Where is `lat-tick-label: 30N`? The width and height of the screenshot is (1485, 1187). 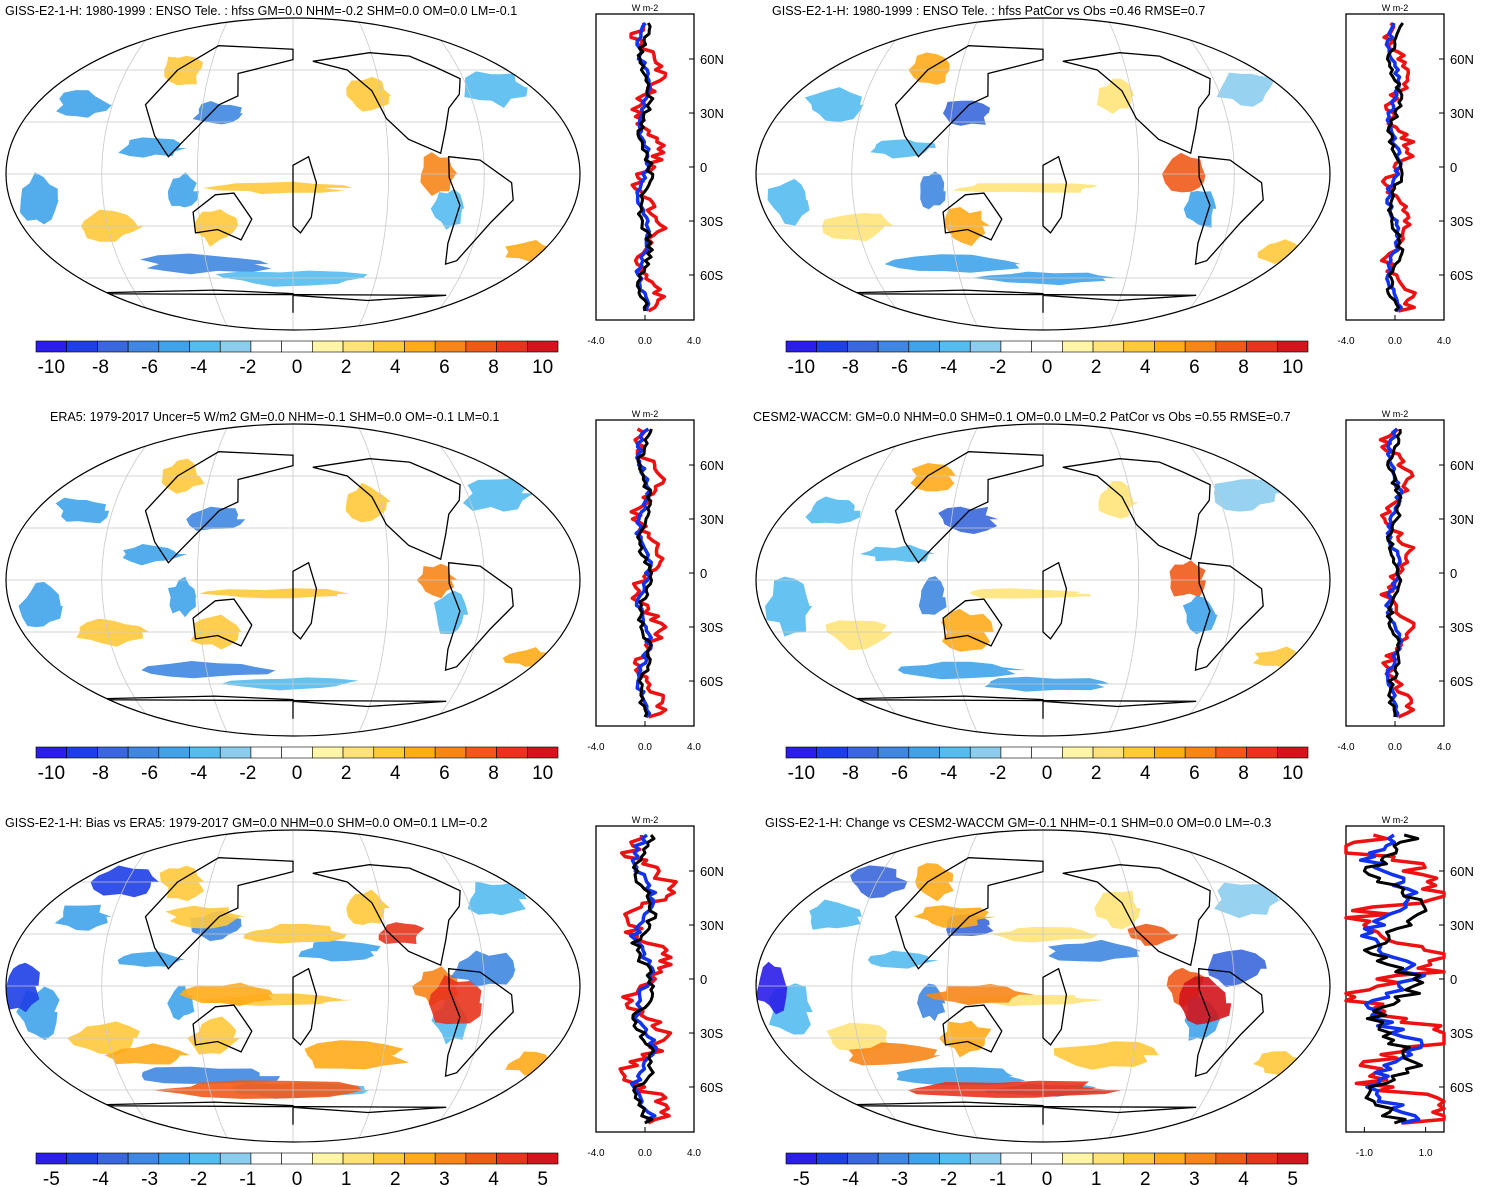
lat-tick-label: 30N is located at coordinates (1462, 925).